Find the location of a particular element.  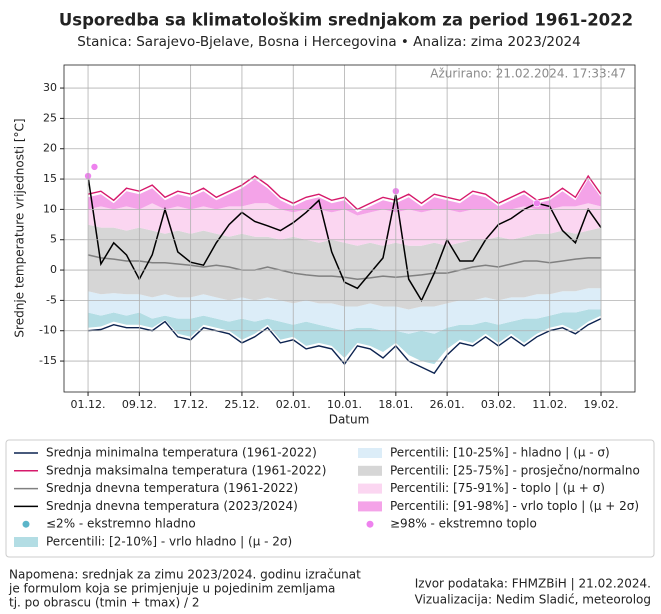

x-tick-label: 10.01. is located at coordinates (344, 404).